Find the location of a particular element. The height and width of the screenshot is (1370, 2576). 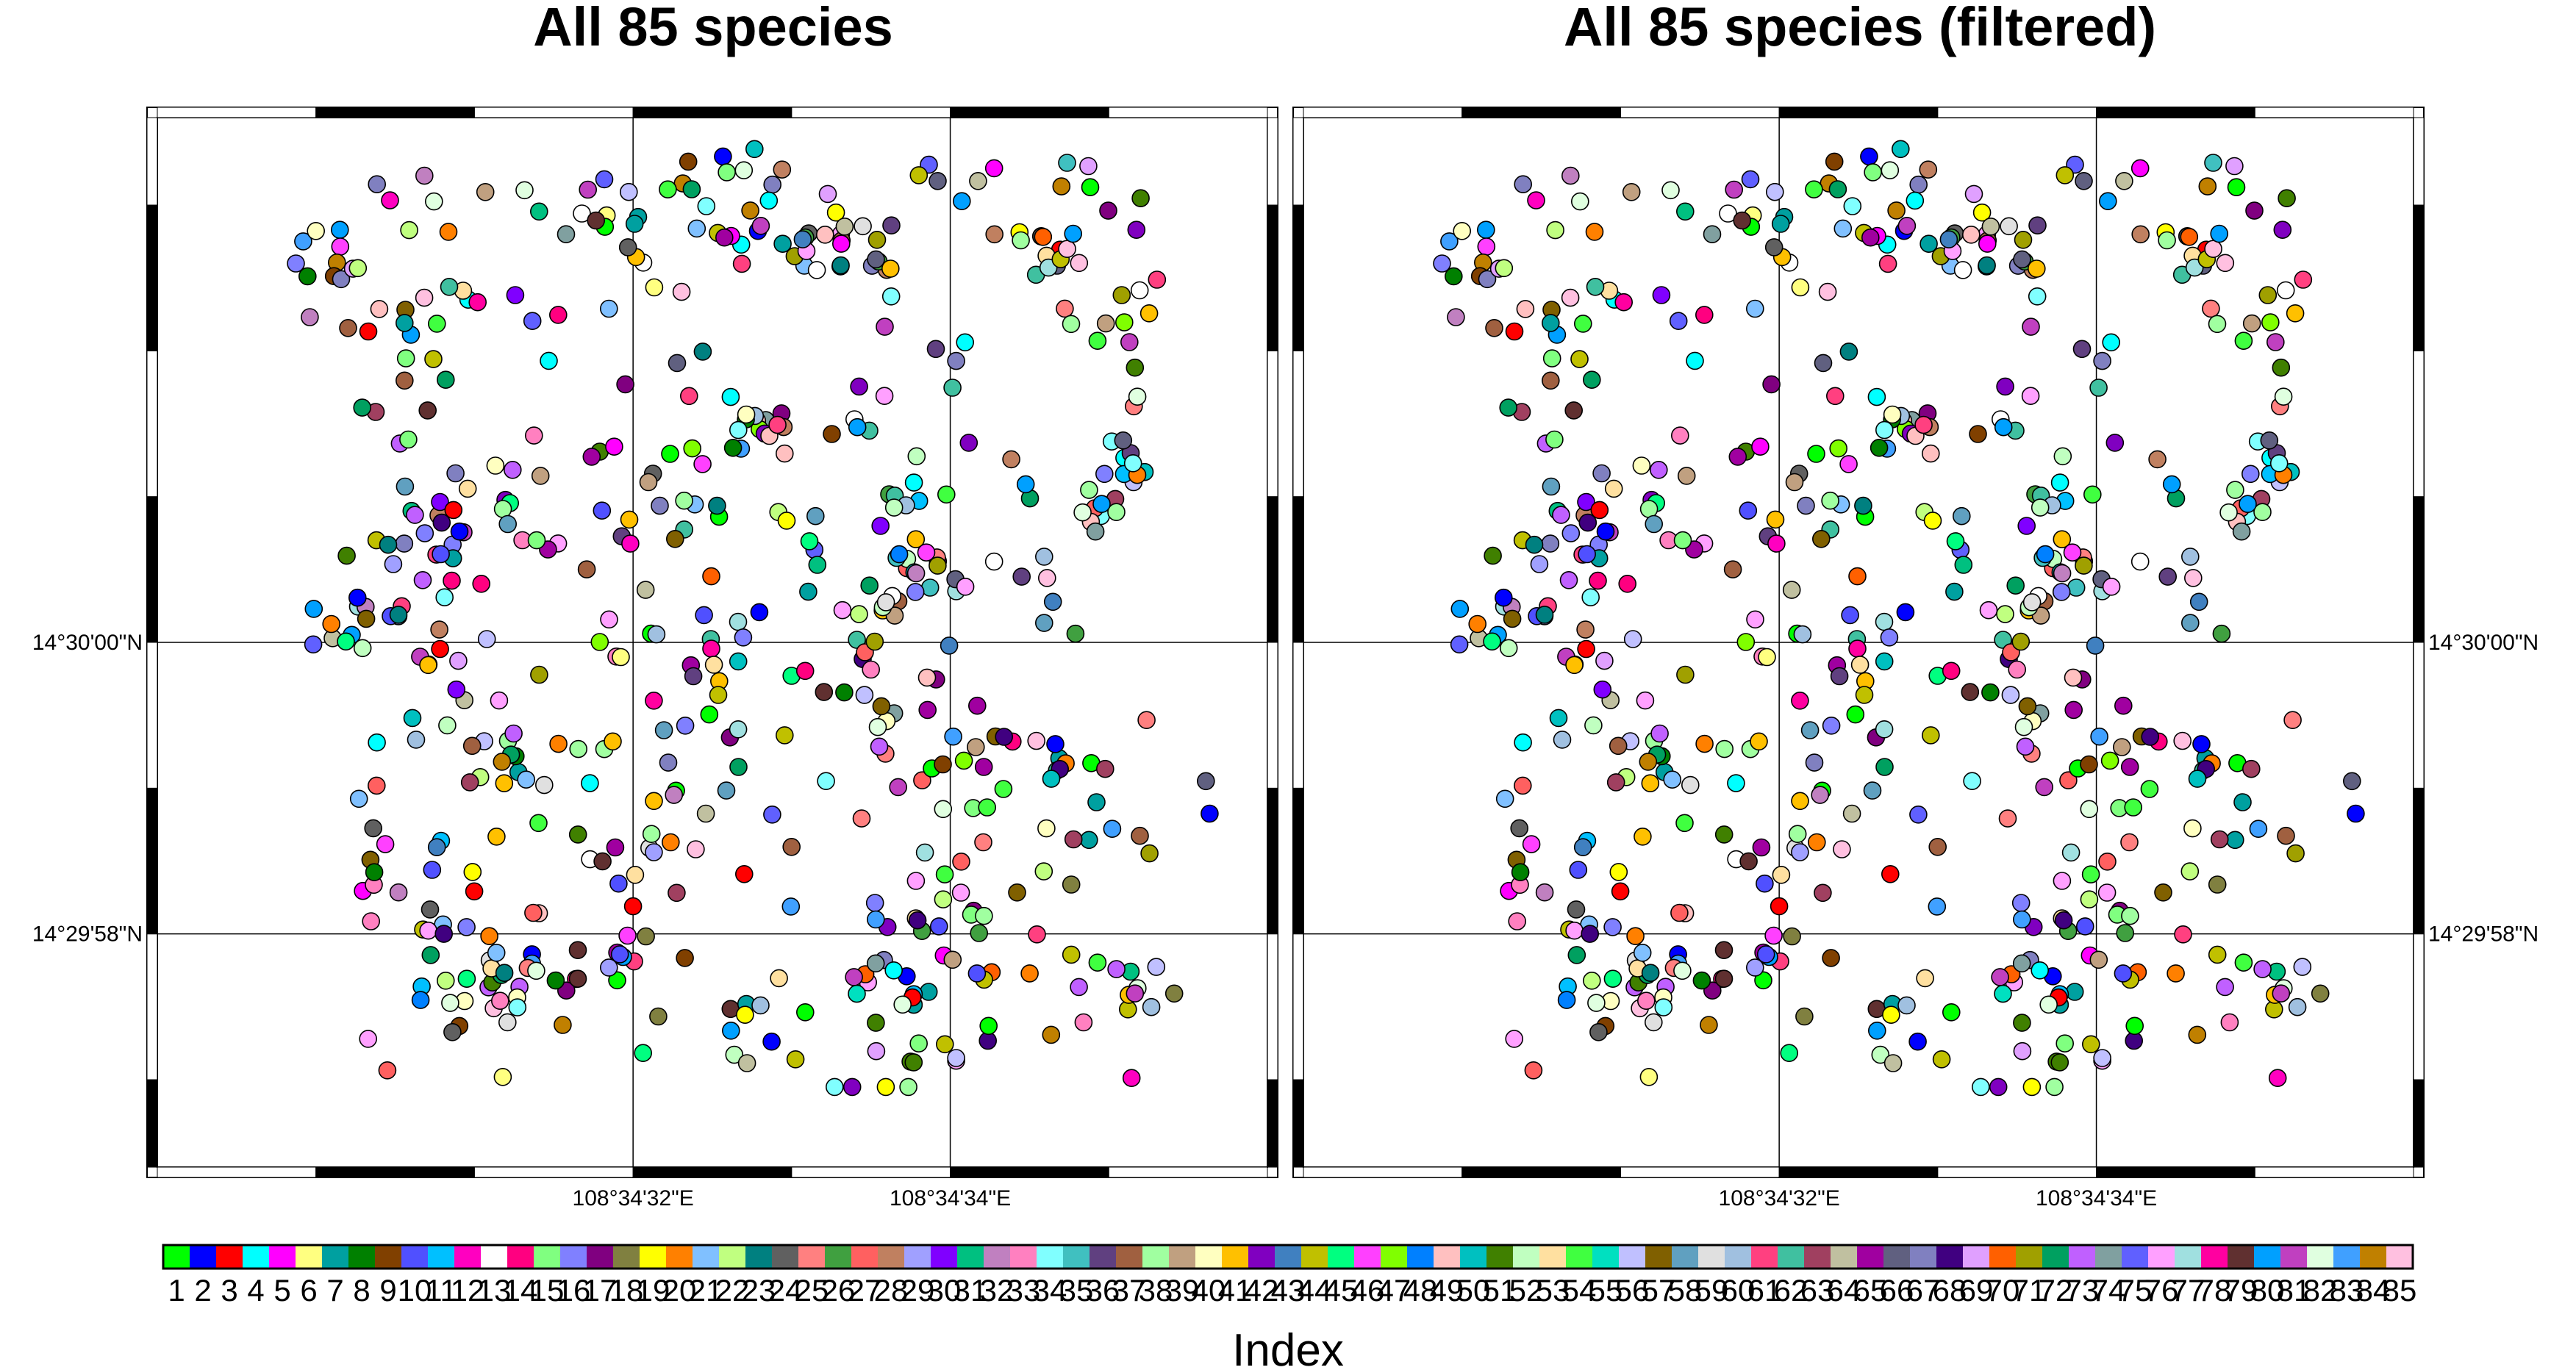

colorbar-tick-label: 35 is located at coordinates (1076, 1290).